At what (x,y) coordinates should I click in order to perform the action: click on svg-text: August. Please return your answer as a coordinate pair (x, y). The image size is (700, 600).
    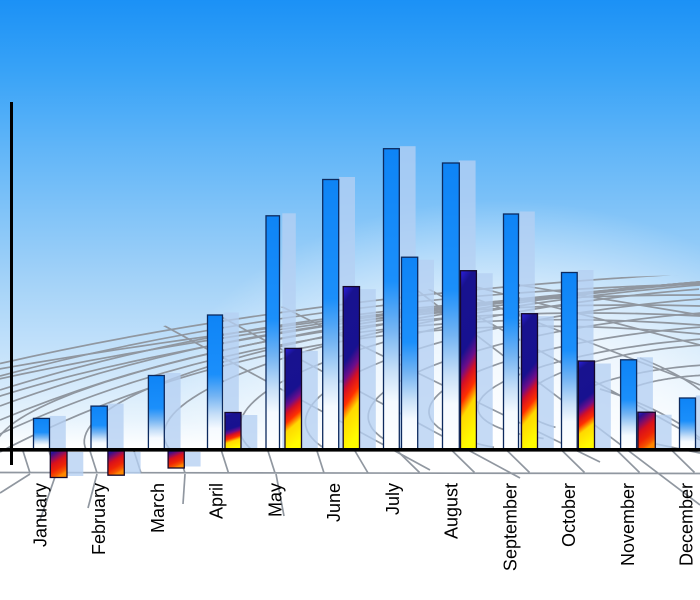
    Looking at the image, I should click on (452, 511).